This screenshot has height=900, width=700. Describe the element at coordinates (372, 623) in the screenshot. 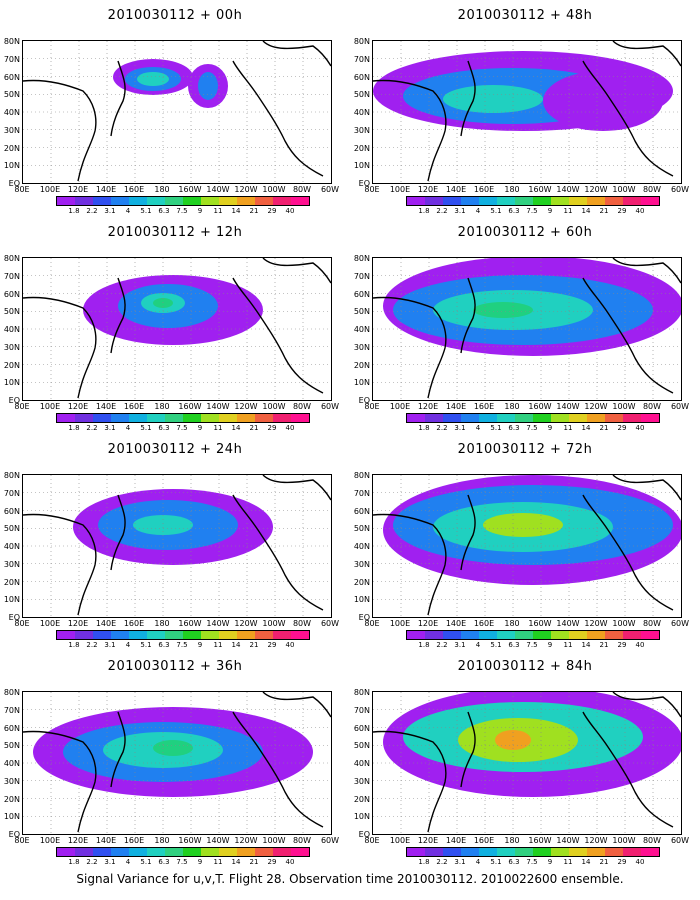

I see `longitude-tick-label: 80E` at that location.